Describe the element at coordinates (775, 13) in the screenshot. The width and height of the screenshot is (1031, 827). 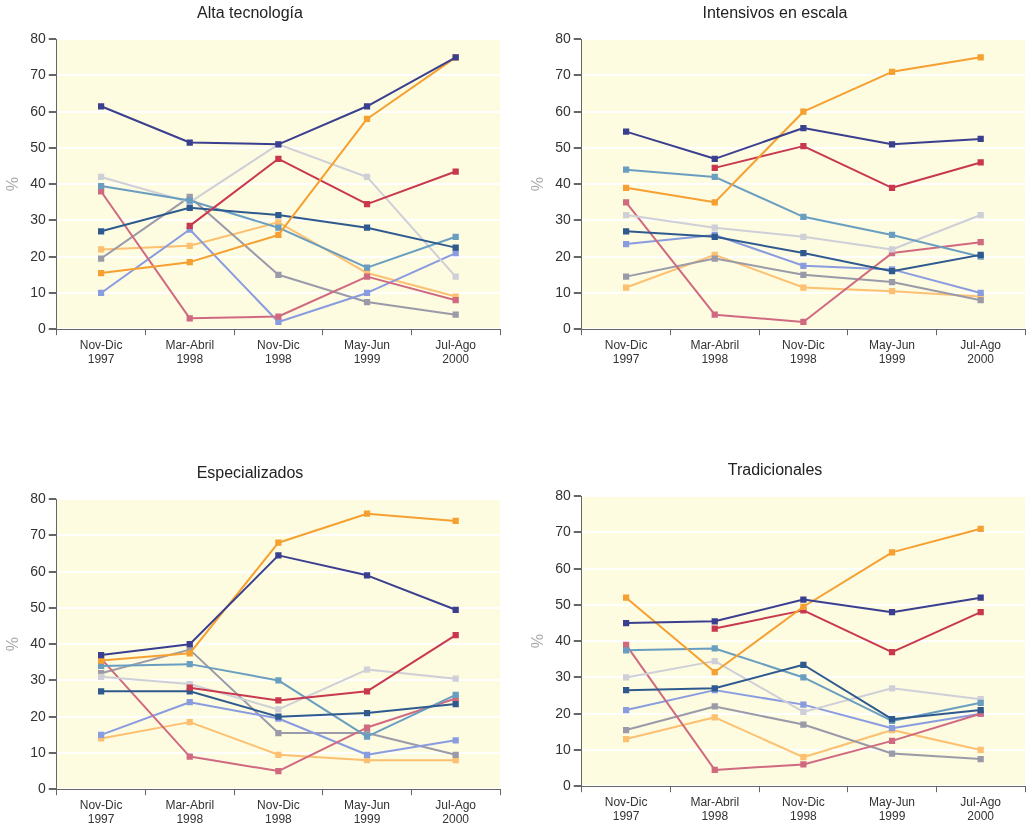
I see `chart-title: Intensivos en escala` at that location.